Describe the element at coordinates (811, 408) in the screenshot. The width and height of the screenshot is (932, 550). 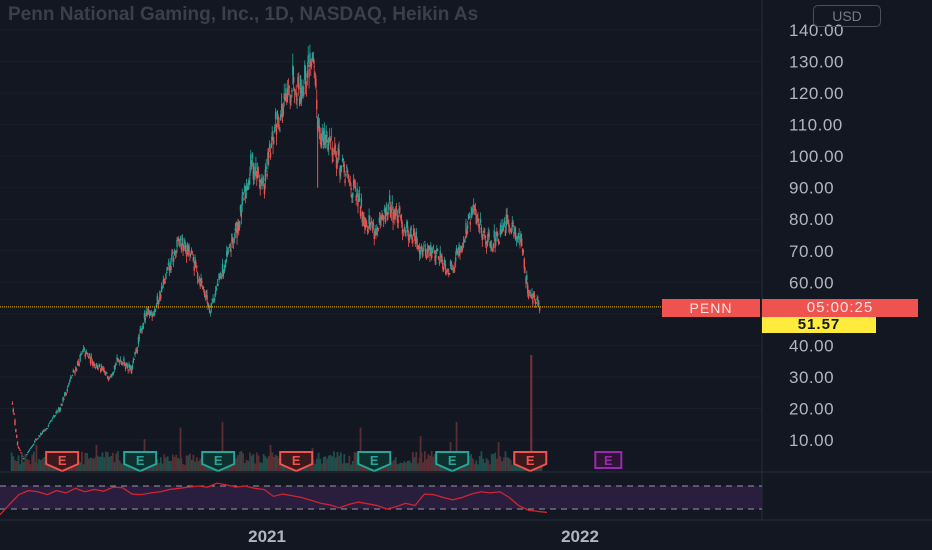
I see `y-tick-label: 20.00` at that location.